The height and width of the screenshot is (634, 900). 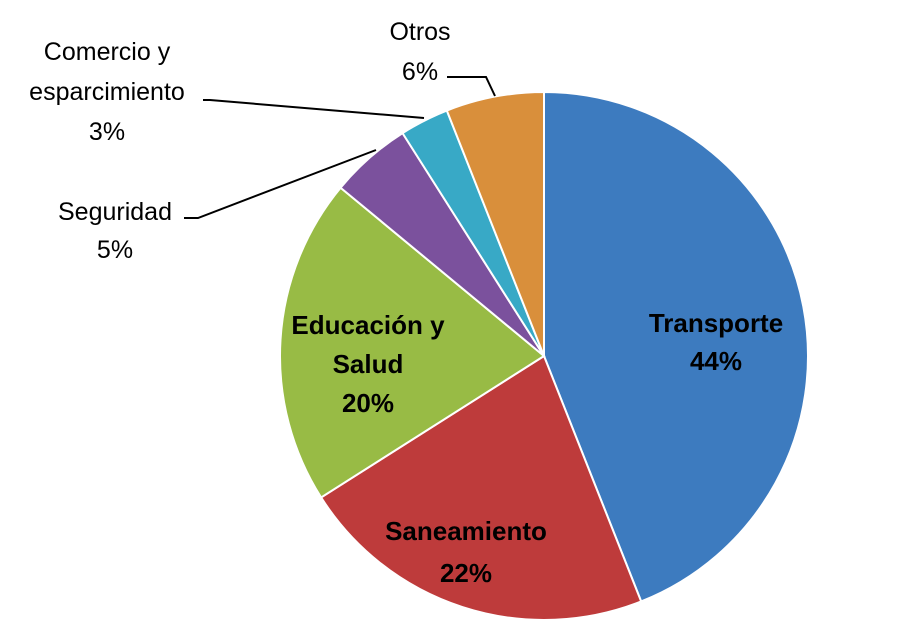 What do you see at coordinates (340, 147) in the screenshot?
I see `leader-lines` at bounding box center [340, 147].